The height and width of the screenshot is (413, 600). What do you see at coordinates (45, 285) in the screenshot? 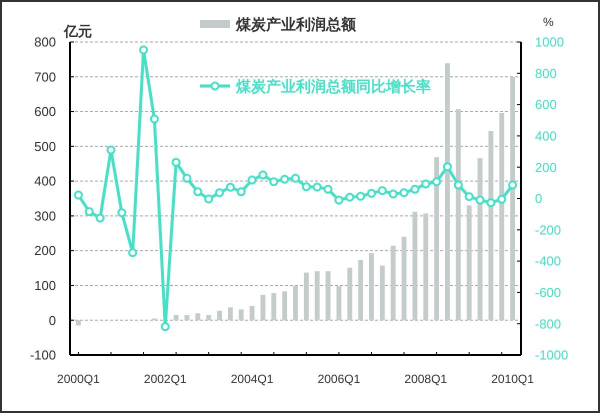
I see `y-tick-label: 100` at bounding box center [45, 285].